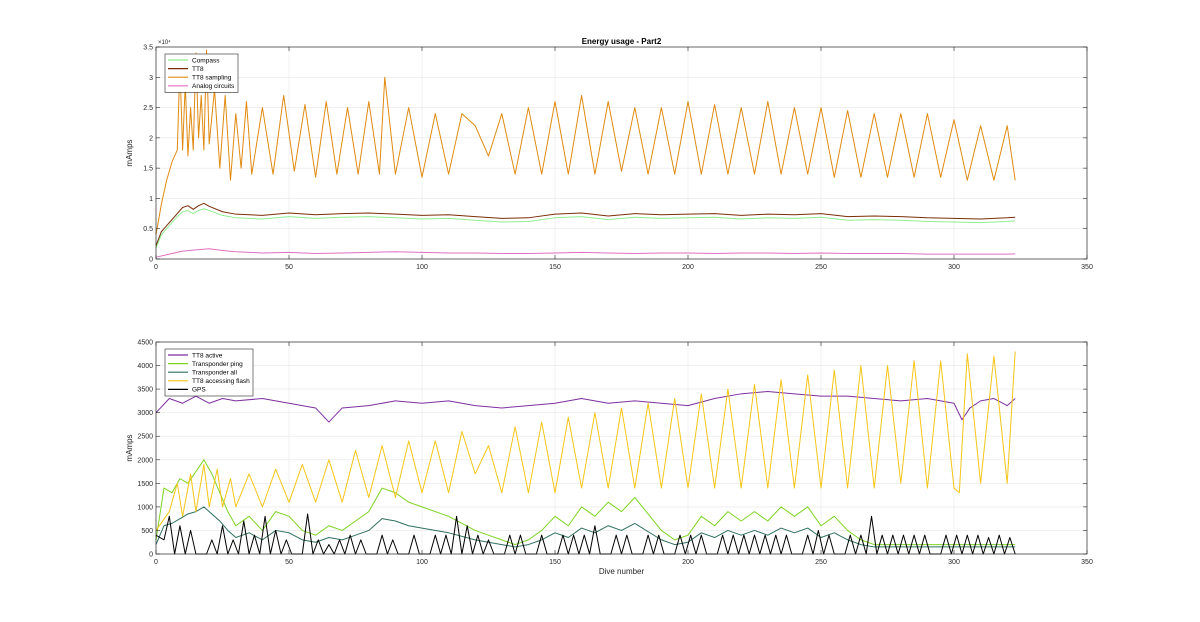  Describe the element at coordinates (221, 381) in the screenshot. I see `legend-label: TT8 accessing flash` at that location.